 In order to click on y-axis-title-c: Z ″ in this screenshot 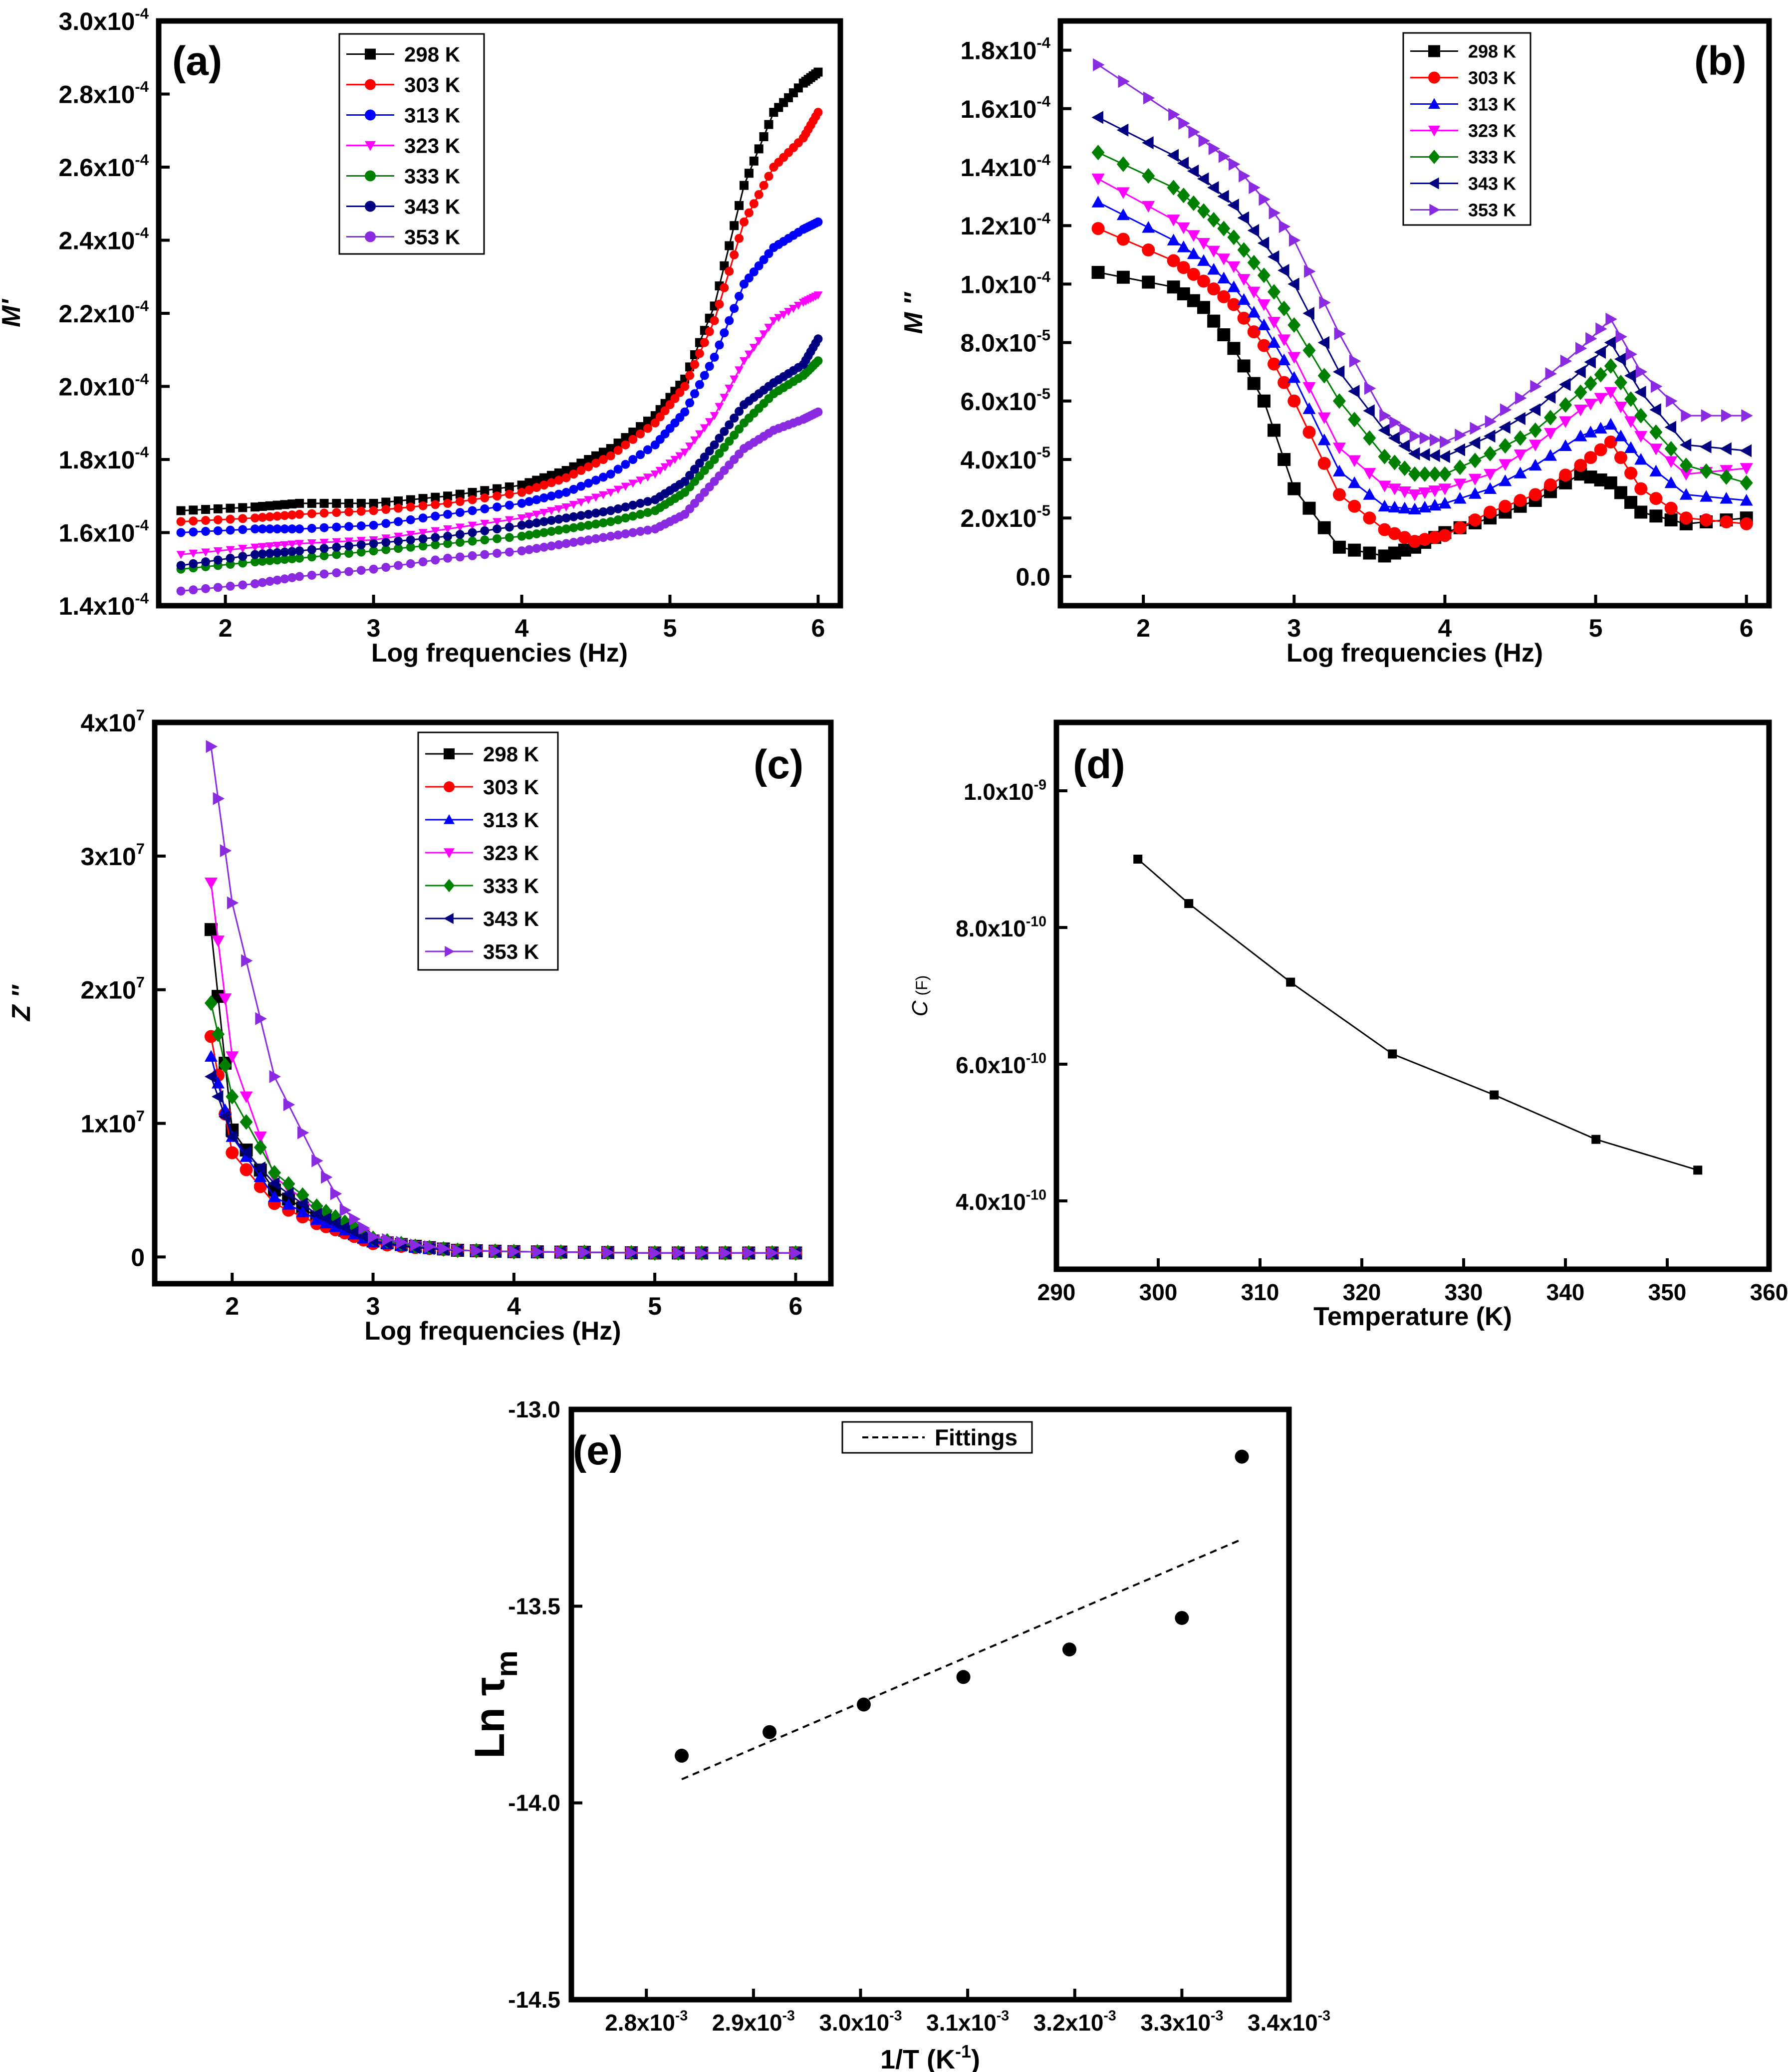, I will do `click(21, 1003)`.